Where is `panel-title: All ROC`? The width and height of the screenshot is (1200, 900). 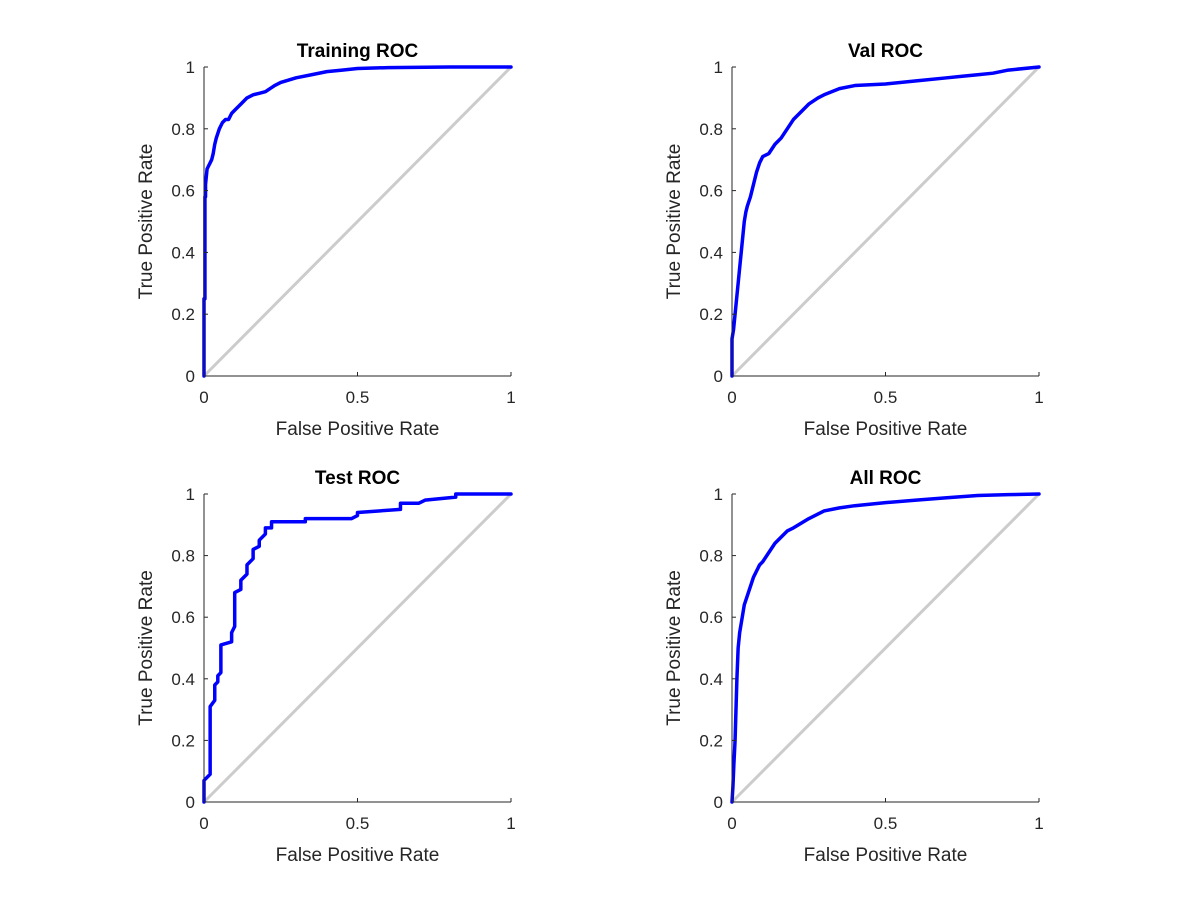
panel-title: All ROC is located at coordinates (886, 478).